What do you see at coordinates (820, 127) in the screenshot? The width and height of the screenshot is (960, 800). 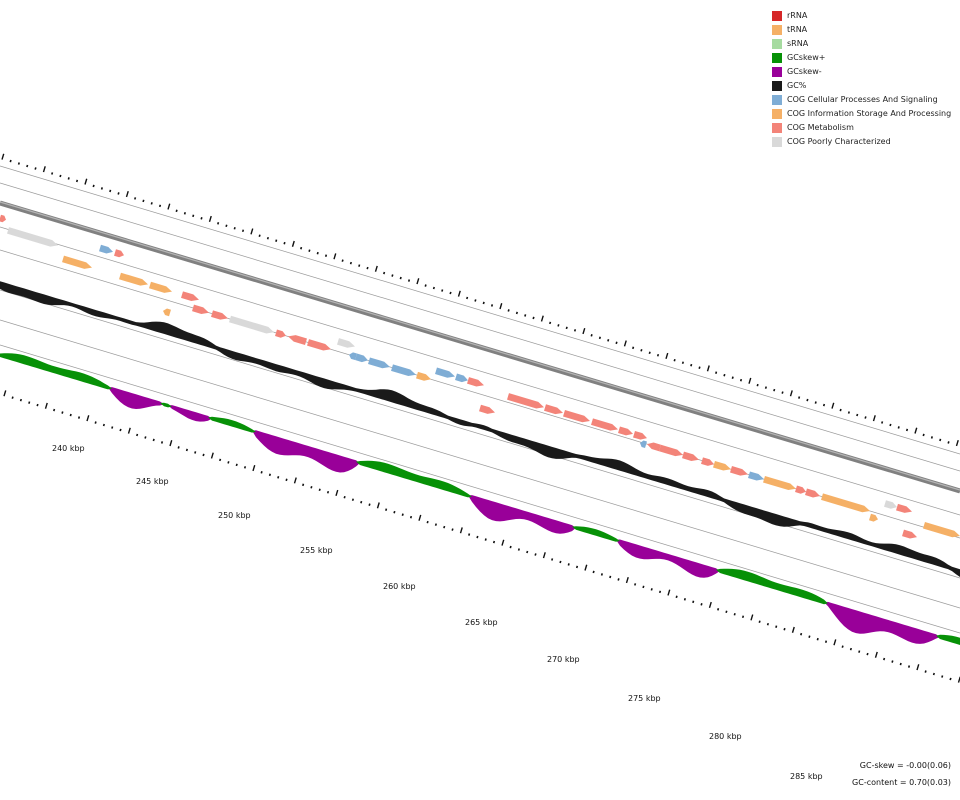 I see `legend-label: COG Metabolism` at bounding box center [820, 127].